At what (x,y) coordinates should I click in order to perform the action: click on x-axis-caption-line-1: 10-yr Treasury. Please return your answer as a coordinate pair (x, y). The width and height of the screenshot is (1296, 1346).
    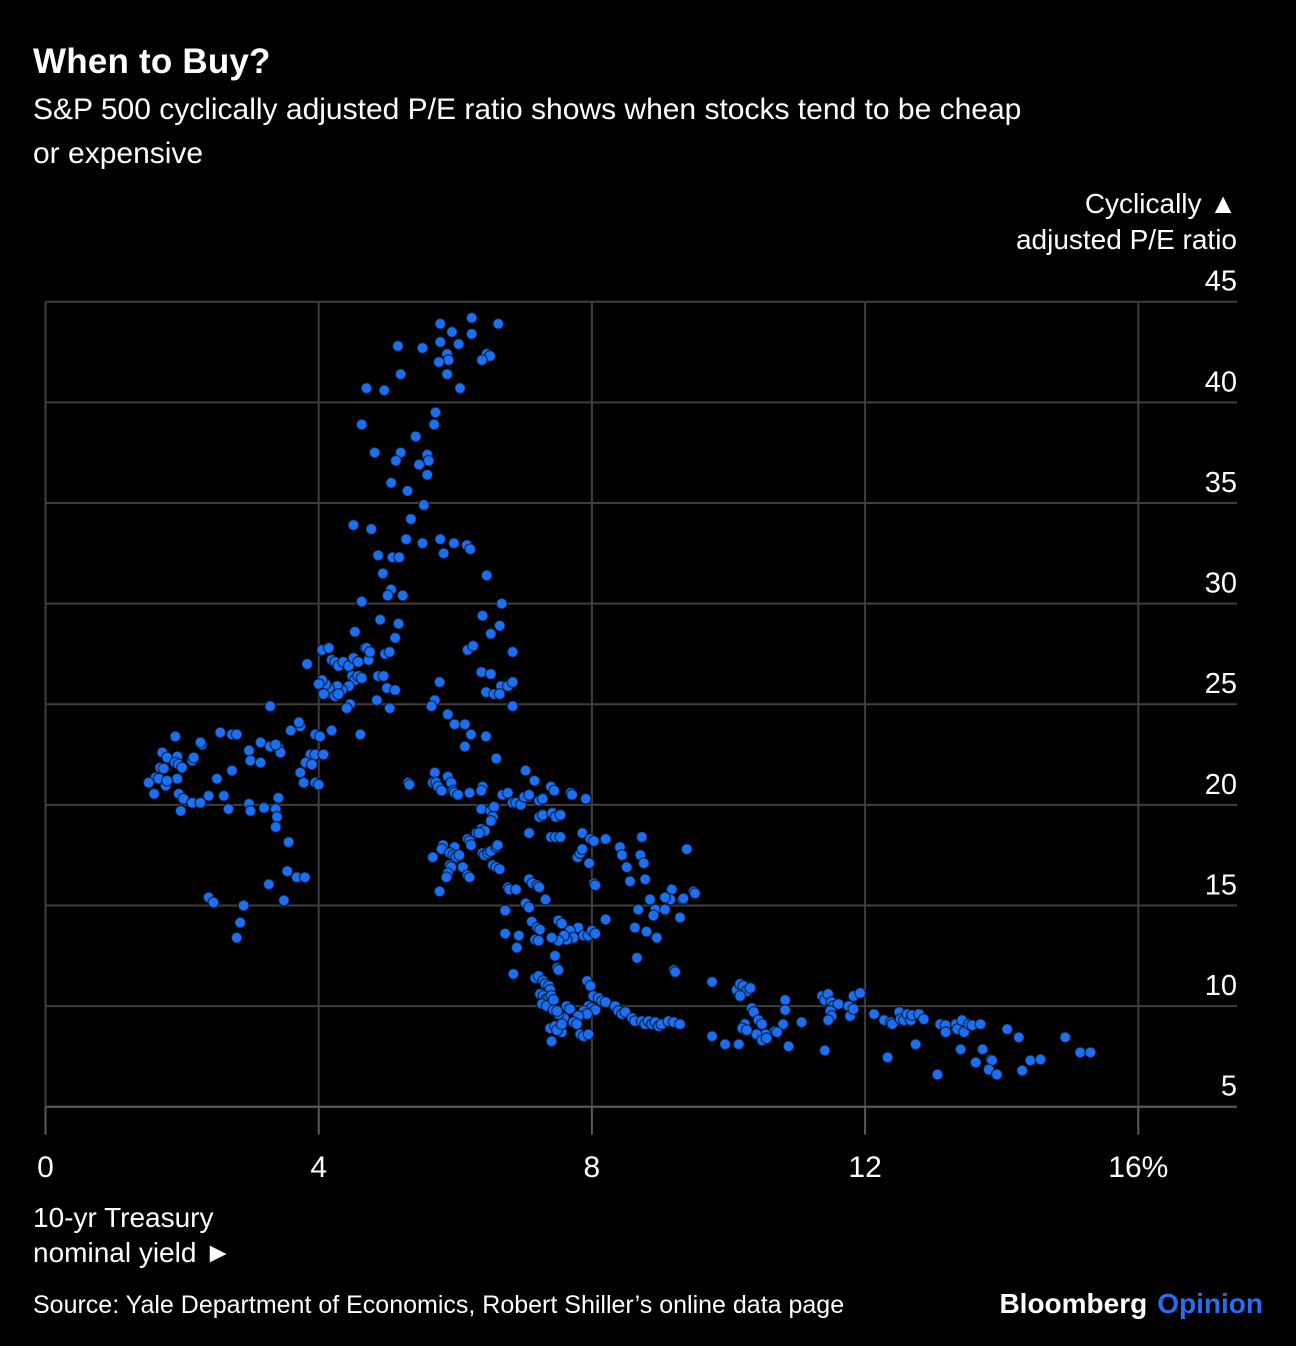
    Looking at the image, I should click on (123, 1217).